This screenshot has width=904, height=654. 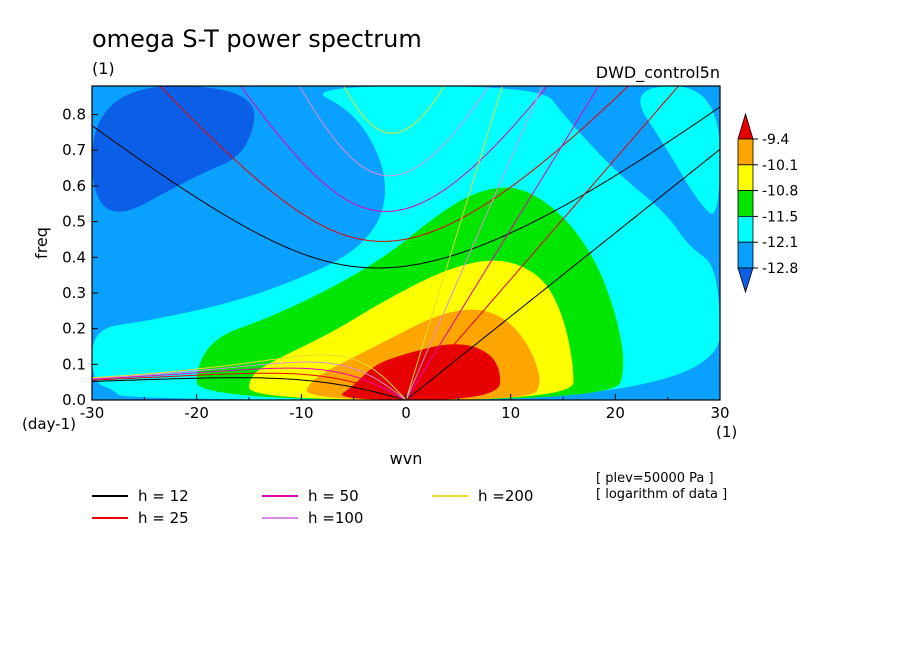 I want to click on note-log: [ logarithm of data ], so click(x=661, y=494).